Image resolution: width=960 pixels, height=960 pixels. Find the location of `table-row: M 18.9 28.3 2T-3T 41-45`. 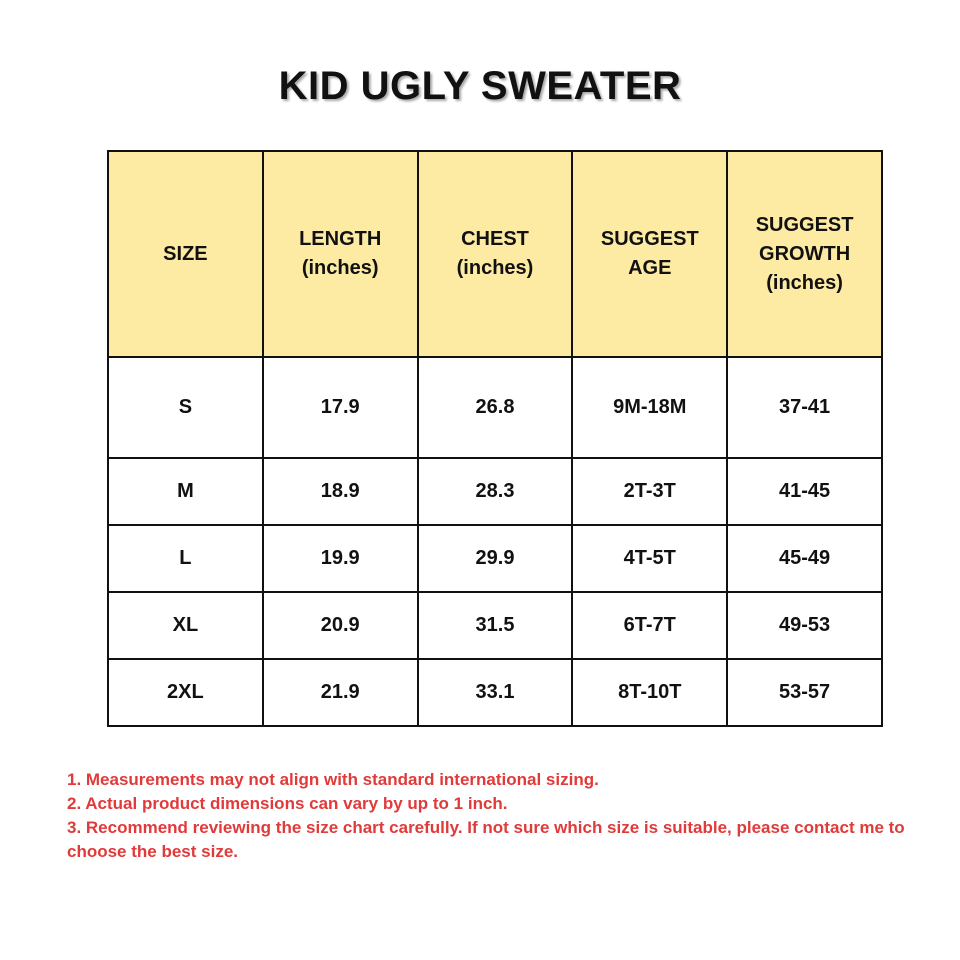

table-row: M 18.9 28.3 2T-3T 41-45 is located at coordinates (495, 491).